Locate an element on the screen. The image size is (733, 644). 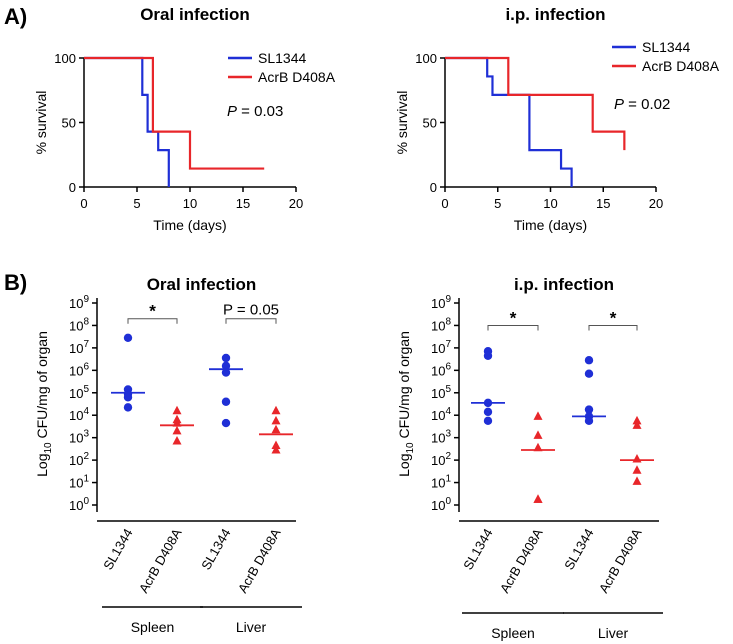
x-tick-label: 10 is located at coordinates (190, 203).